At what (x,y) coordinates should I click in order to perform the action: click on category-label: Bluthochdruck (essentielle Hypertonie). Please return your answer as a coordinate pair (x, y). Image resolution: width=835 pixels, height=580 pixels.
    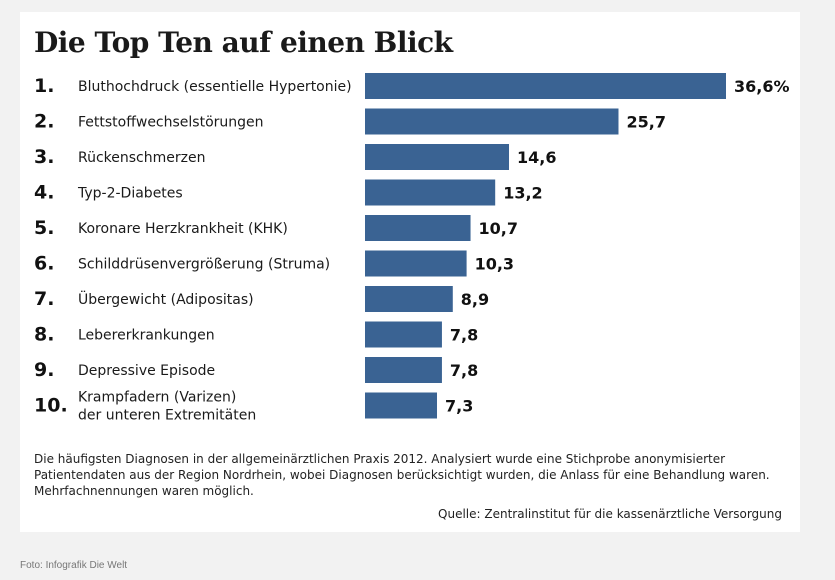
    Looking at the image, I should click on (215, 87).